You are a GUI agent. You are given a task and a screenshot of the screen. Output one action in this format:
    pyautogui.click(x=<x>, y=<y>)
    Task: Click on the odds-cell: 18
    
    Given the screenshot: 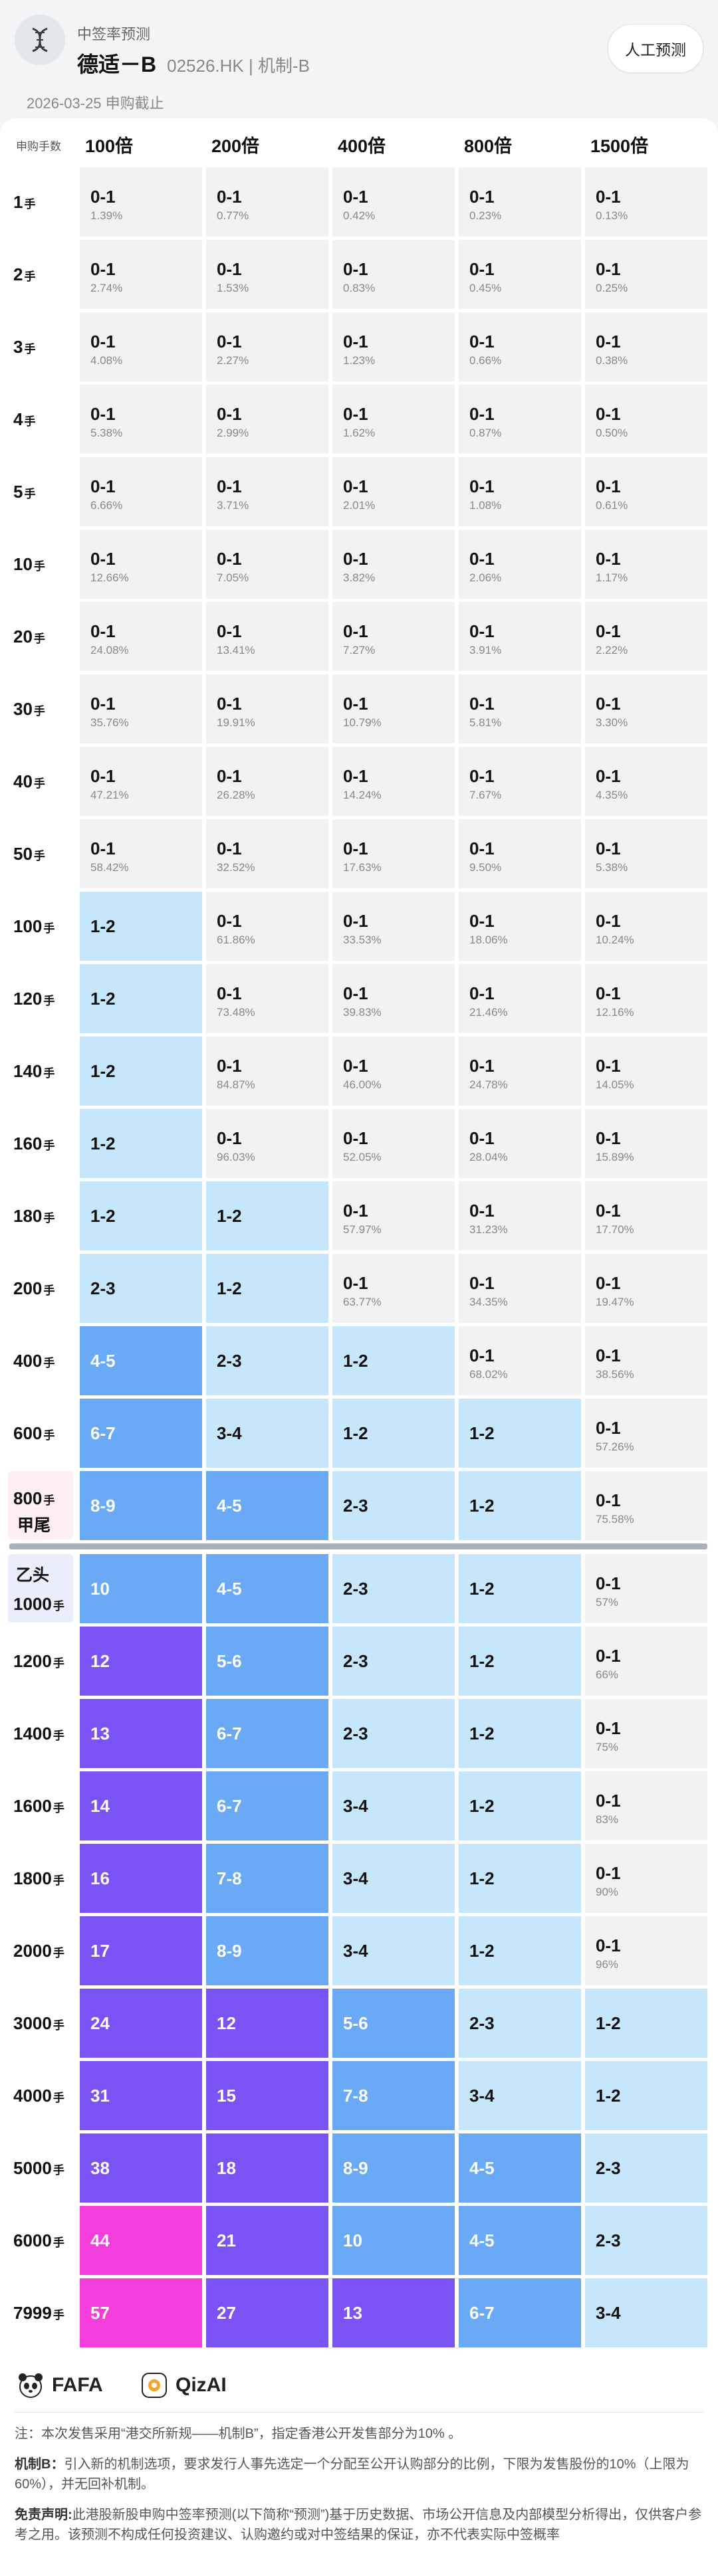 What is the action you would take?
    pyautogui.click(x=267, y=2168)
    